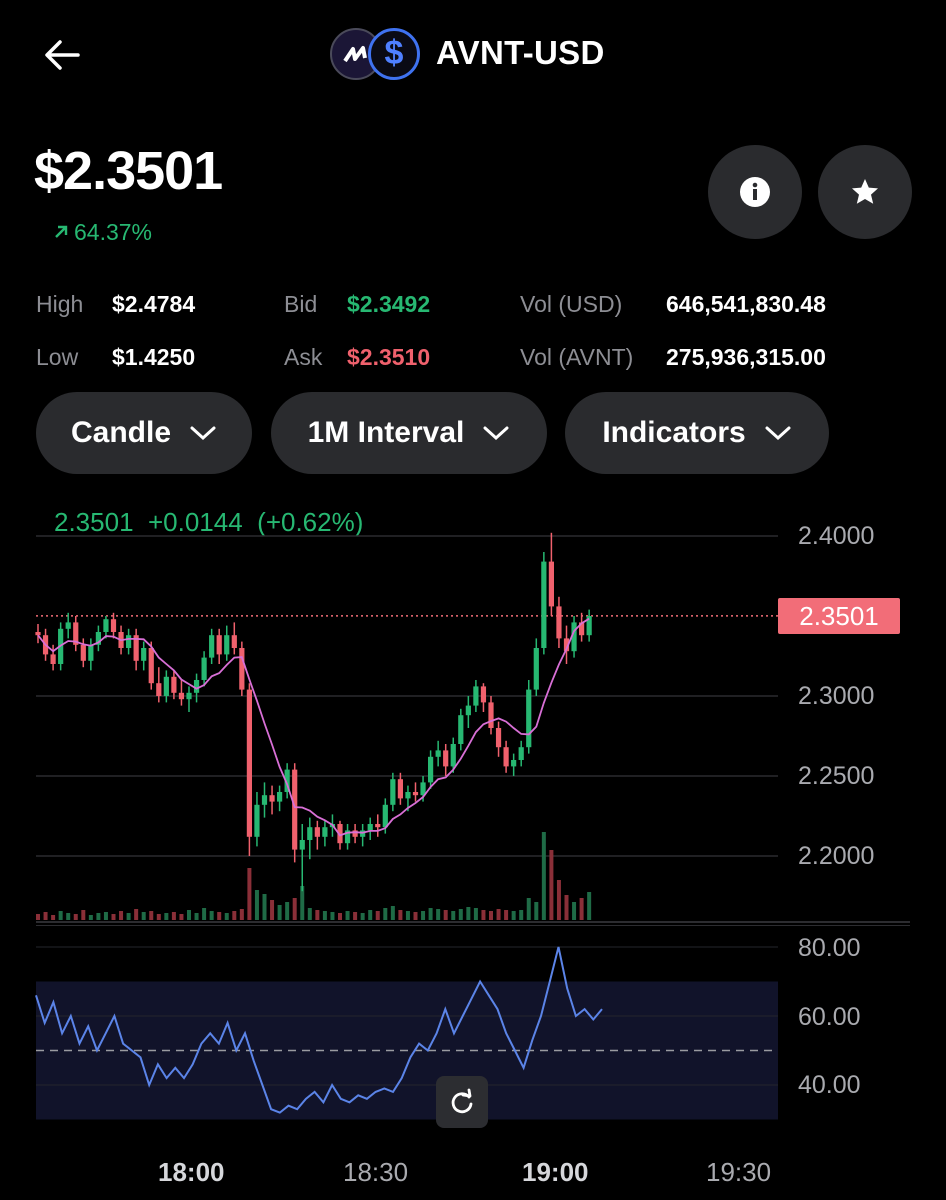 Image resolution: width=946 pixels, height=1200 pixels. I want to click on y-tick-label: 2.2500, so click(836, 776).